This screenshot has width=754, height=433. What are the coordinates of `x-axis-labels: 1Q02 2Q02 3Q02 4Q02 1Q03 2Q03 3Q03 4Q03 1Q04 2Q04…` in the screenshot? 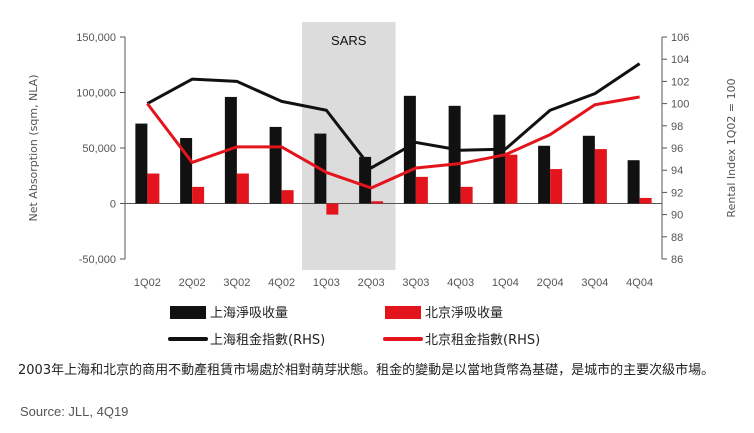 It's located at (393, 283).